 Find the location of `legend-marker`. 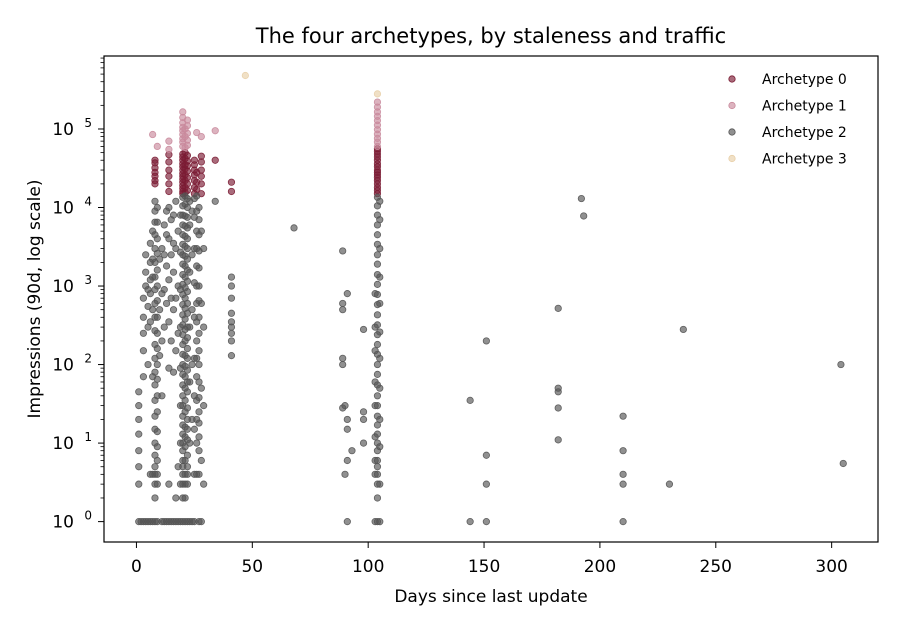

legend-marker is located at coordinates (732, 132).